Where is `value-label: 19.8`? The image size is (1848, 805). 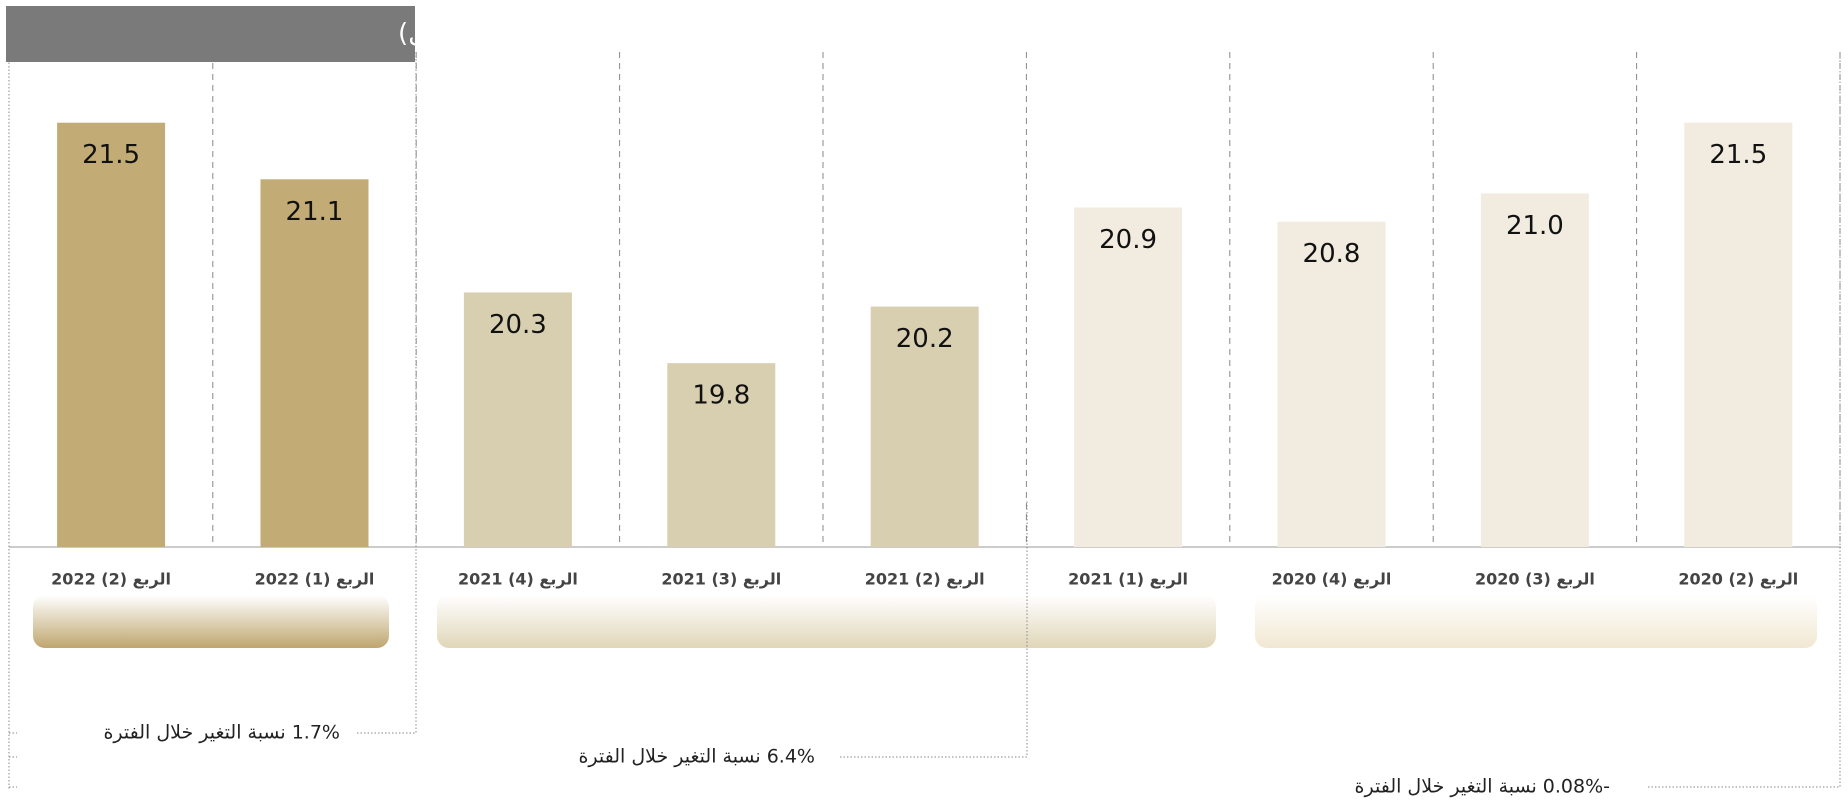 value-label: 19.8 is located at coordinates (721, 396).